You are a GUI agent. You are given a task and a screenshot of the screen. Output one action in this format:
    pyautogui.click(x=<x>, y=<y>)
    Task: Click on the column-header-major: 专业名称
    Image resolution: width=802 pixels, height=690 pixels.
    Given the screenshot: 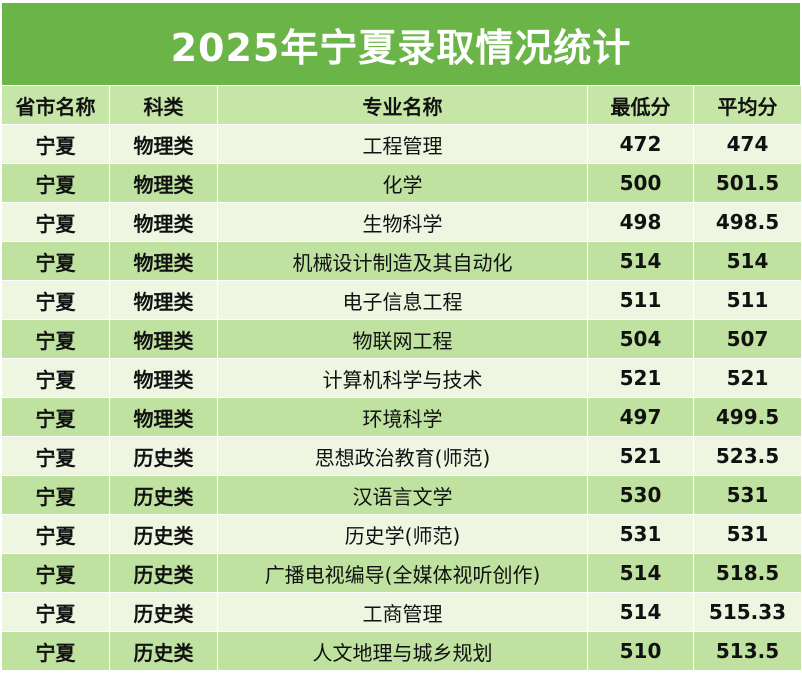 What is the action you would take?
    pyautogui.click(x=402, y=105)
    